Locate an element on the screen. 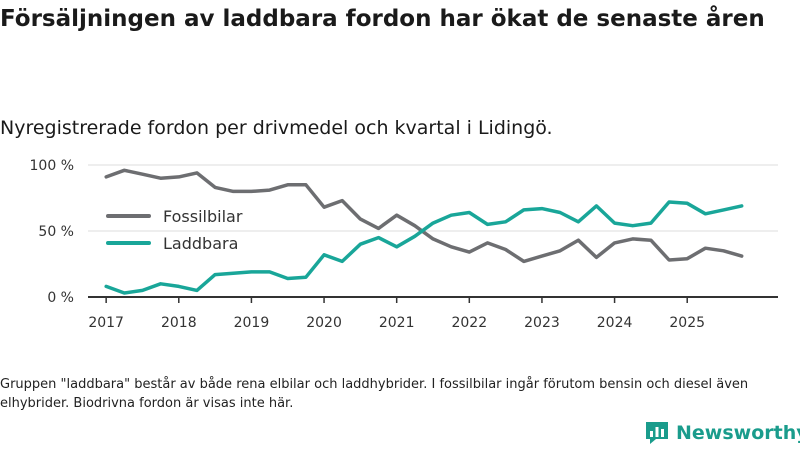  x-tick-label: 2024 is located at coordinates (615, 323).